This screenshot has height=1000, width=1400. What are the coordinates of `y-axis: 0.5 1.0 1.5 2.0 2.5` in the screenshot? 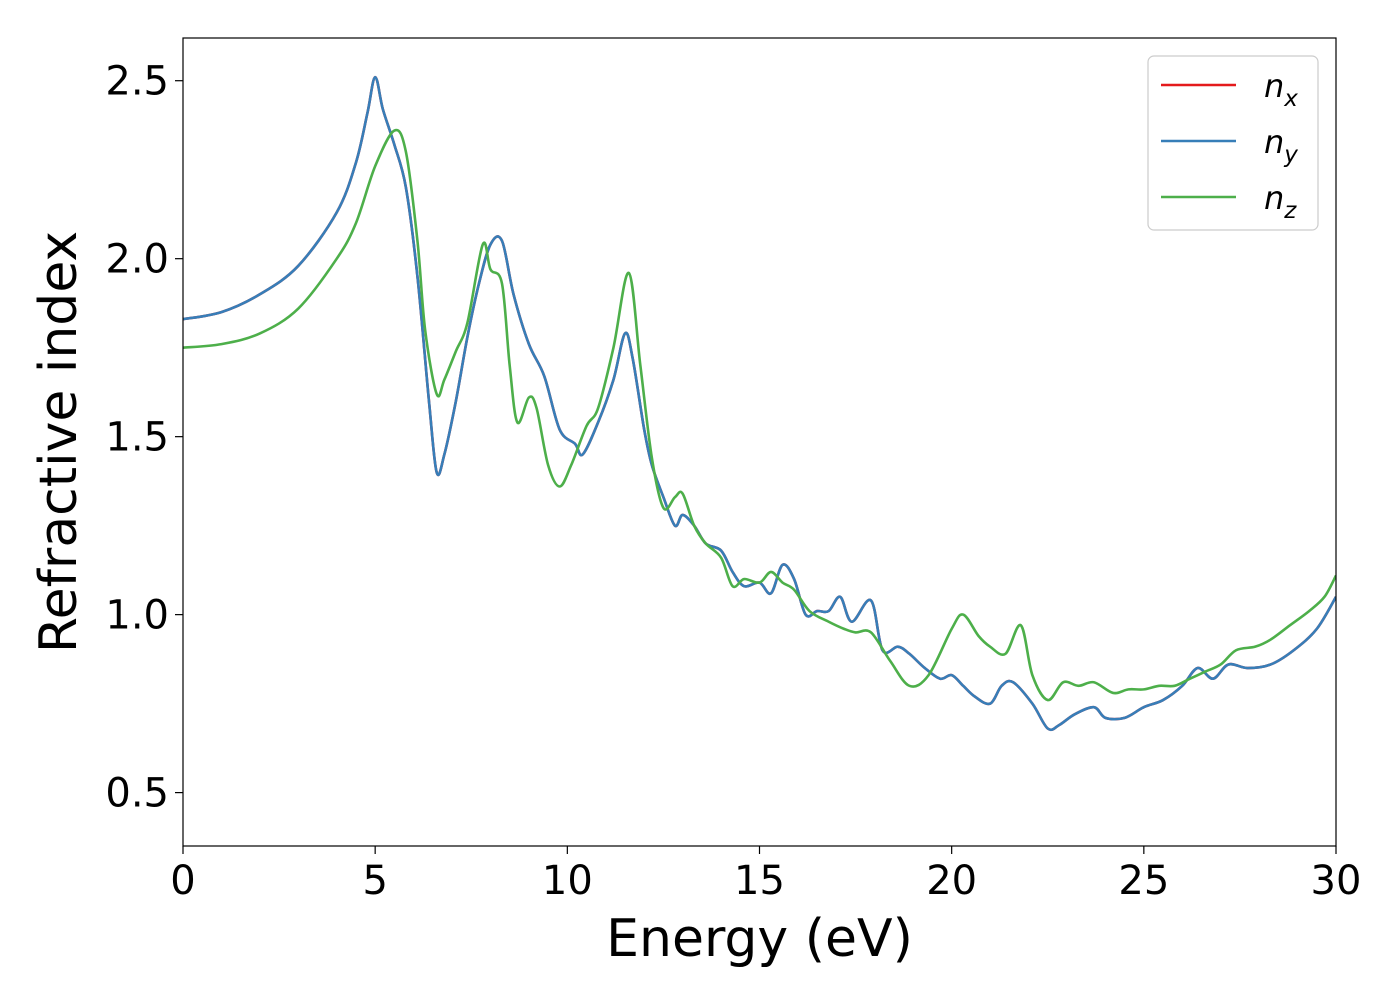 It's located at (144, 438).